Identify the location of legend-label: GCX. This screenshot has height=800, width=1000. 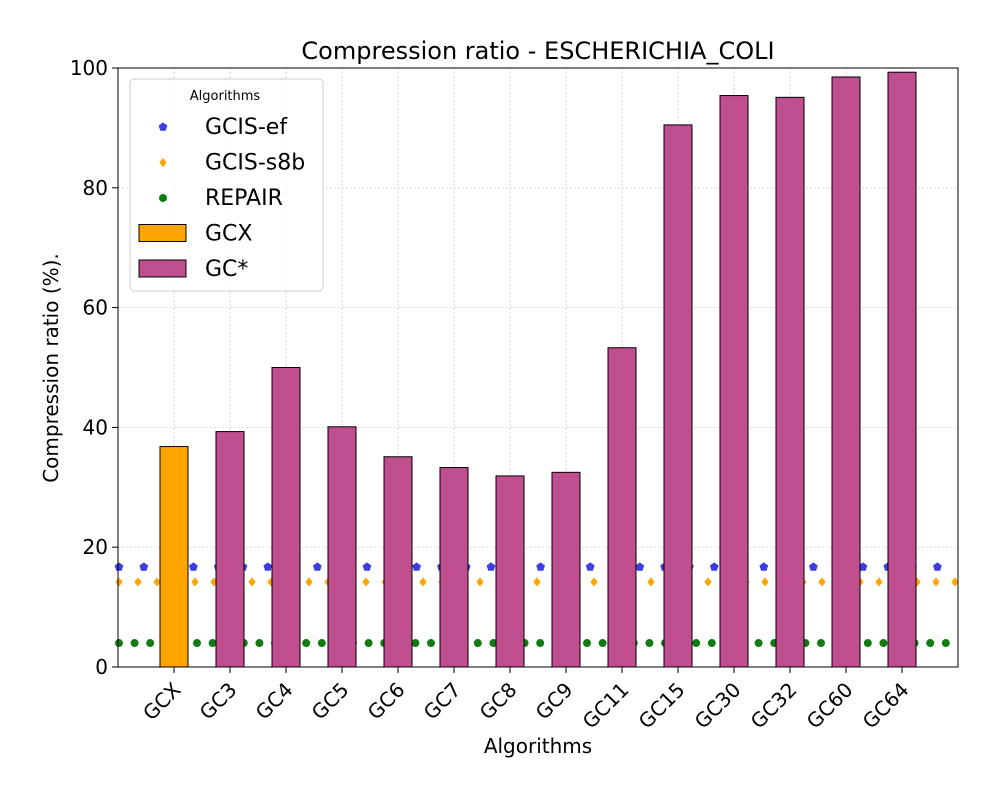
(228, 234).